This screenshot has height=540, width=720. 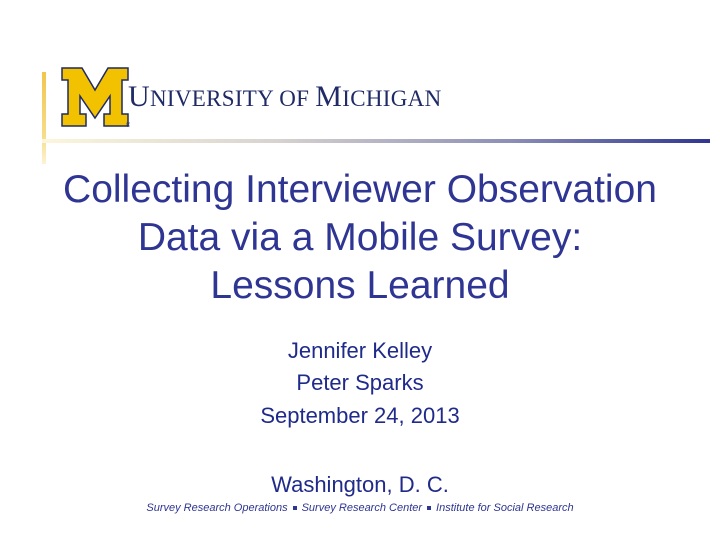 What do you see at coordinates (360, 285) in the screenshot?
I see `title-line-3: Lessons Learned` at bounding box center [360, 285].